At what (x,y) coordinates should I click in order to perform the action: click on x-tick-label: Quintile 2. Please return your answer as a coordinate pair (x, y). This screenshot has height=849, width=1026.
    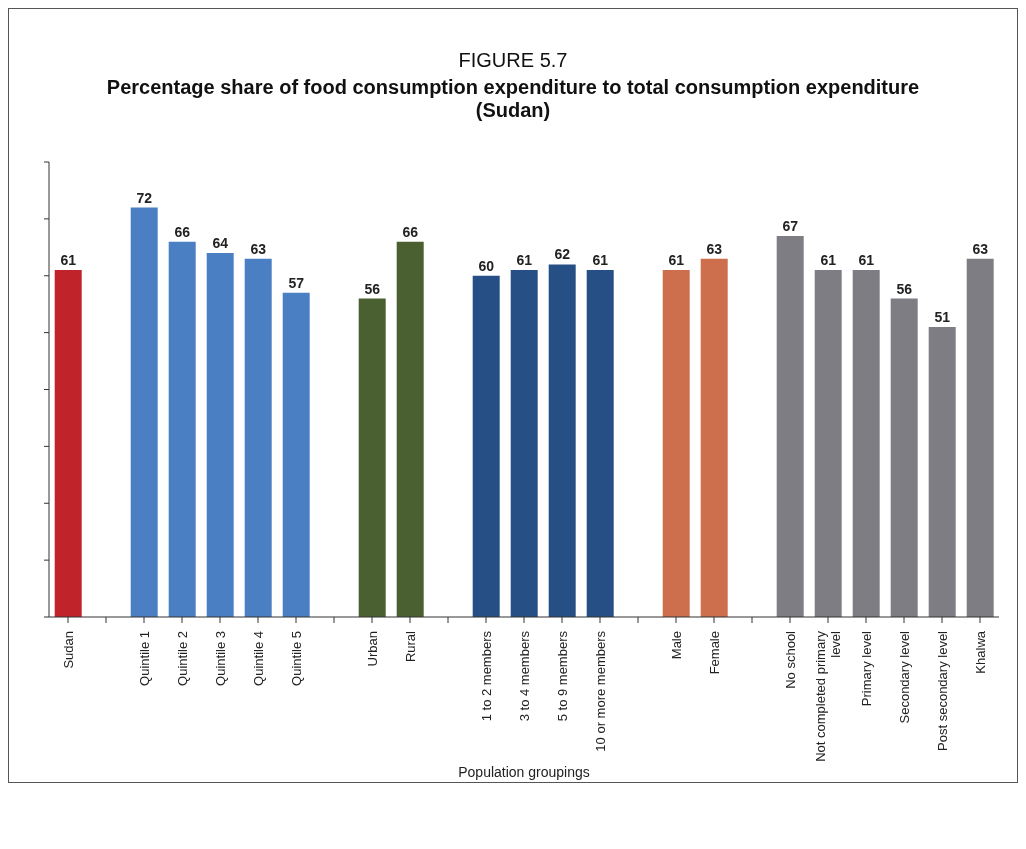
    Looking at the image, I should click on (182, 658).